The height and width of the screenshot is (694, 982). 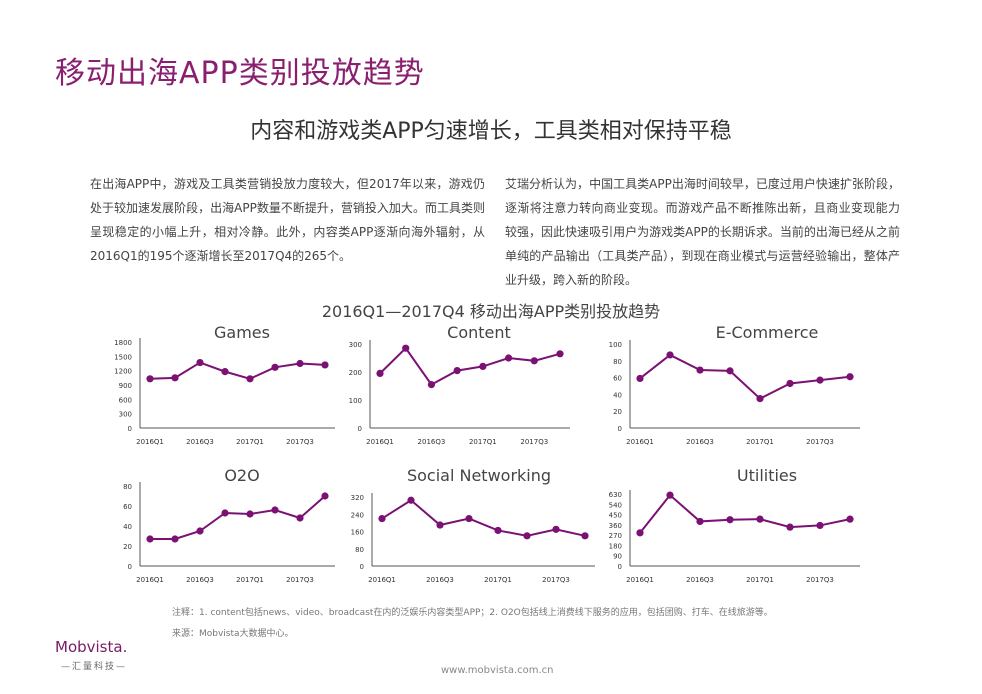 I want to click on y-tick-label: 1200, so click(x=123, y=372).